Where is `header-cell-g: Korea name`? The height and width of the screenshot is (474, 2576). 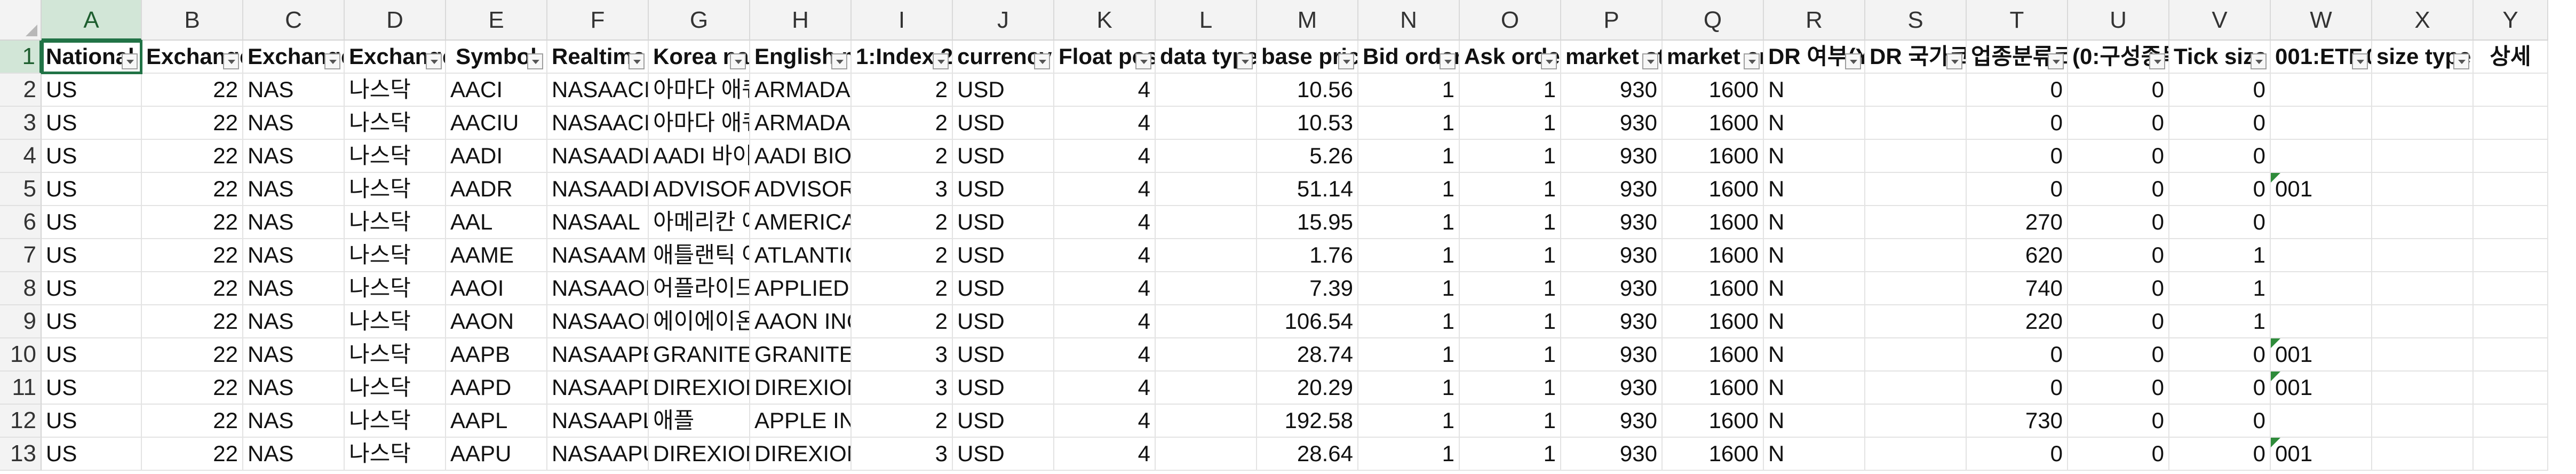 header-cell-g: Korea name is located at coordinates (699, 57).